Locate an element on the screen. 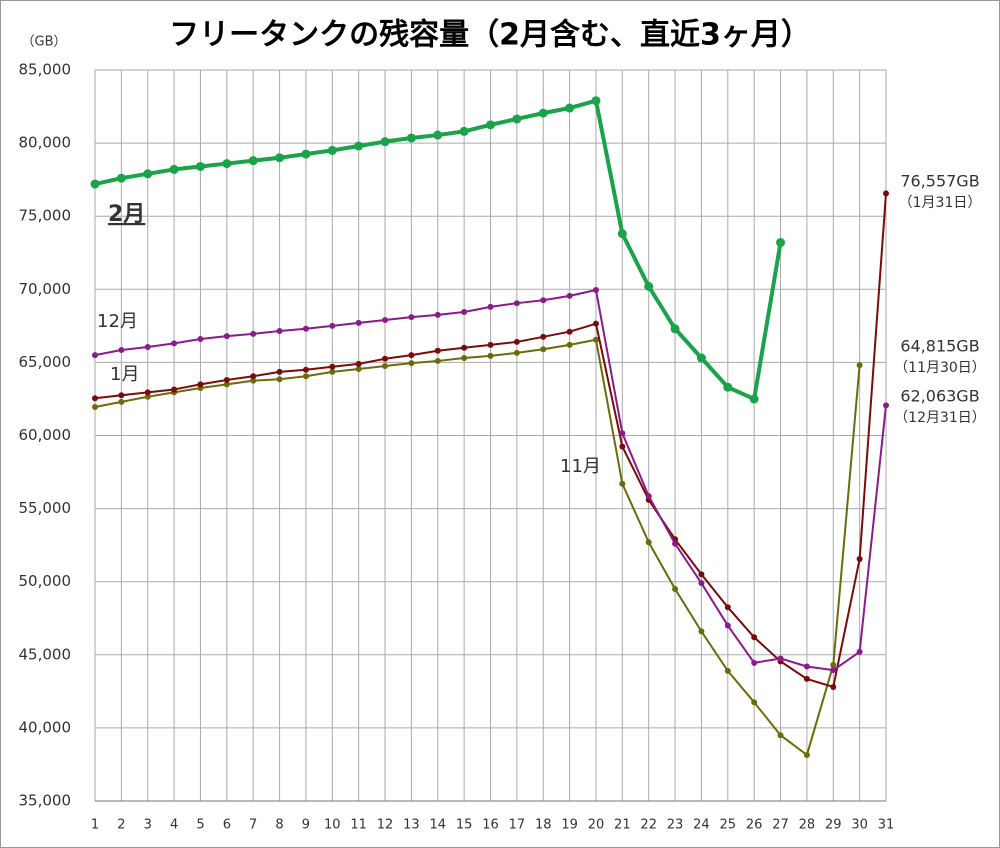 The height and width of the screenshot is (848, 1000). y-tick-label: 35,000 is located at coordinates (45, 801).